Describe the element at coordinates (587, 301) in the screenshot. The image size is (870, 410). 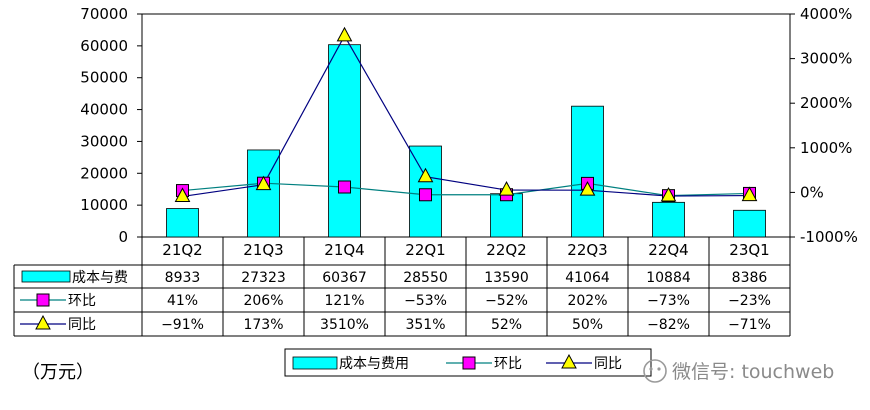
I see `table-cell-huanbi: 202%` at that location.